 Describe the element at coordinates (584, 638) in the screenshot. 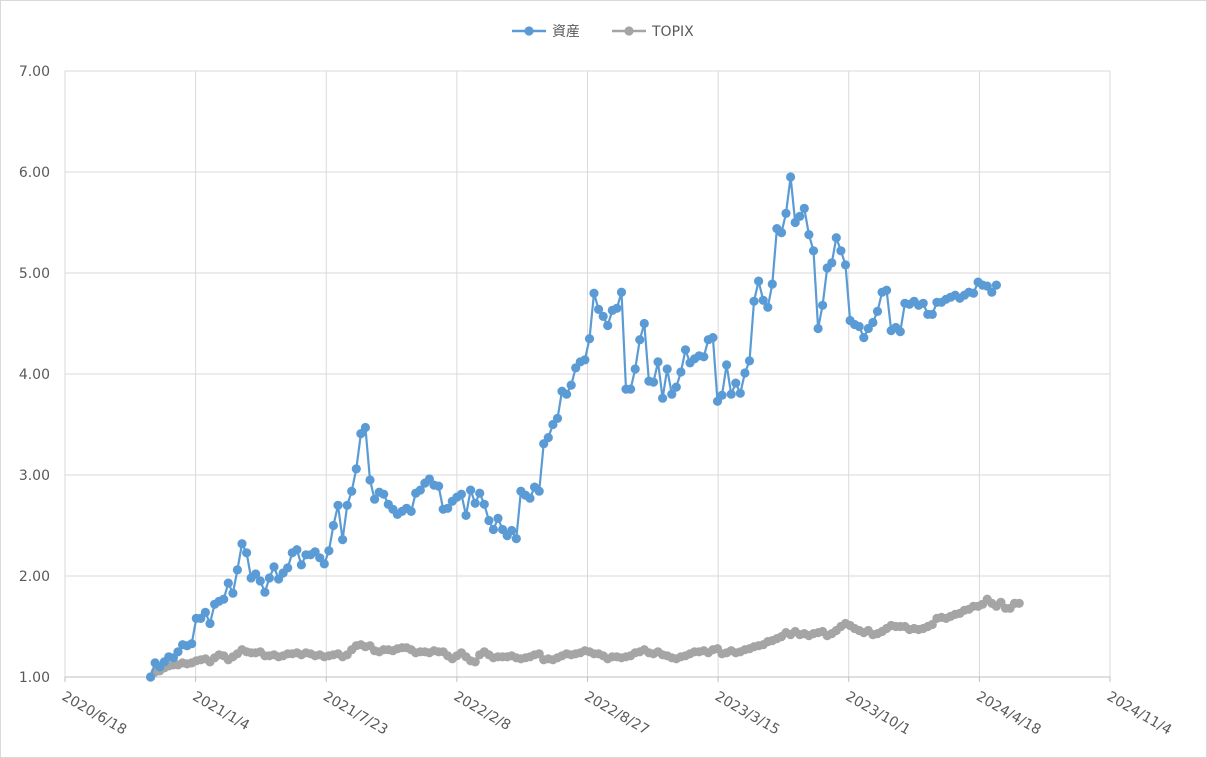

I see `series-line` at that location.